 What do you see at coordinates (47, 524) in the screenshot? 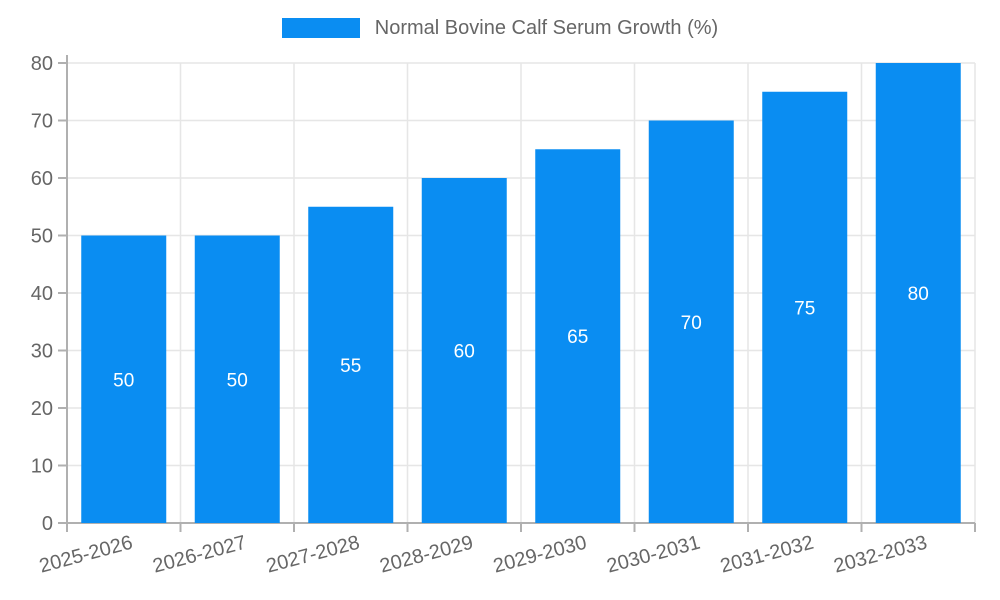
I see `y-tick-label: 0` at bounding box center [47, 524].